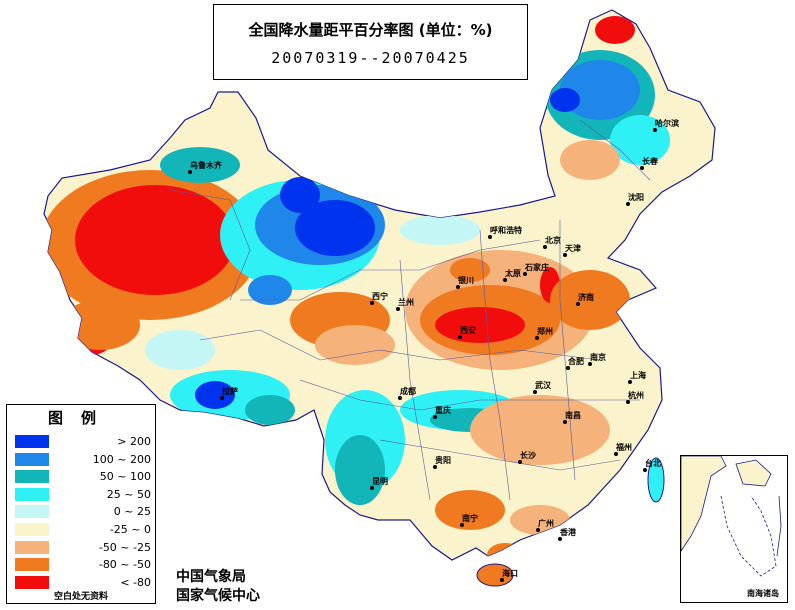 This screenshot has width=795, height=610. Describe the element at coordinates (230, 391) in the screenshot. I see `city-label: 拉萨` at that location.